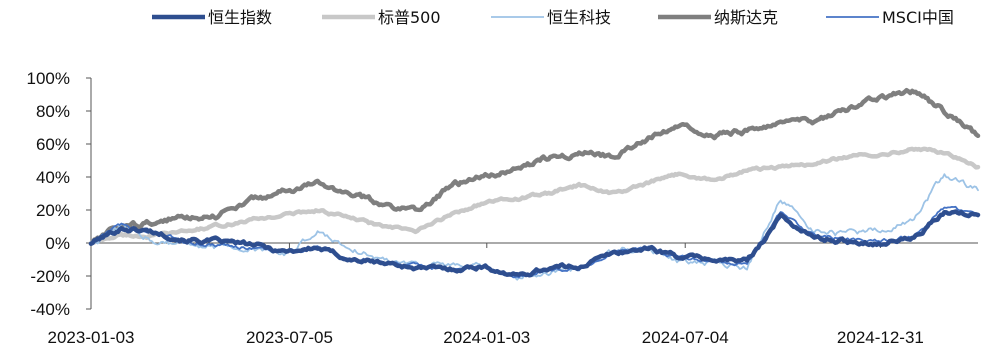 The height and width of the screenshot is (349, 988). What do you see at coordinates (880, 337) in the screenshot?
I see `x-tick-label: 2024-12-31` at bounding box center [880, 337].